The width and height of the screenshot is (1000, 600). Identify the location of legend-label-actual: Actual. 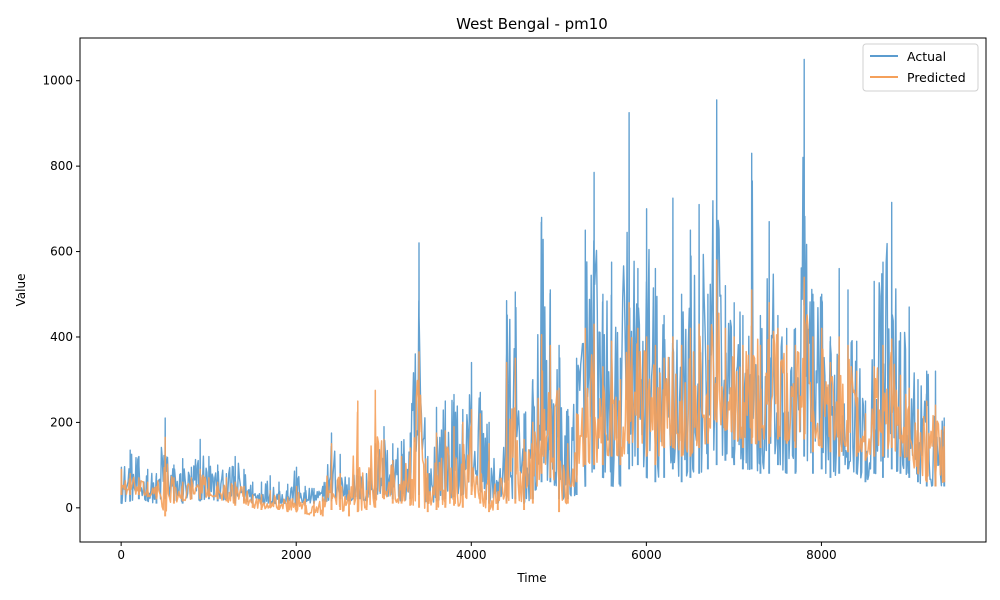
(926, 56).